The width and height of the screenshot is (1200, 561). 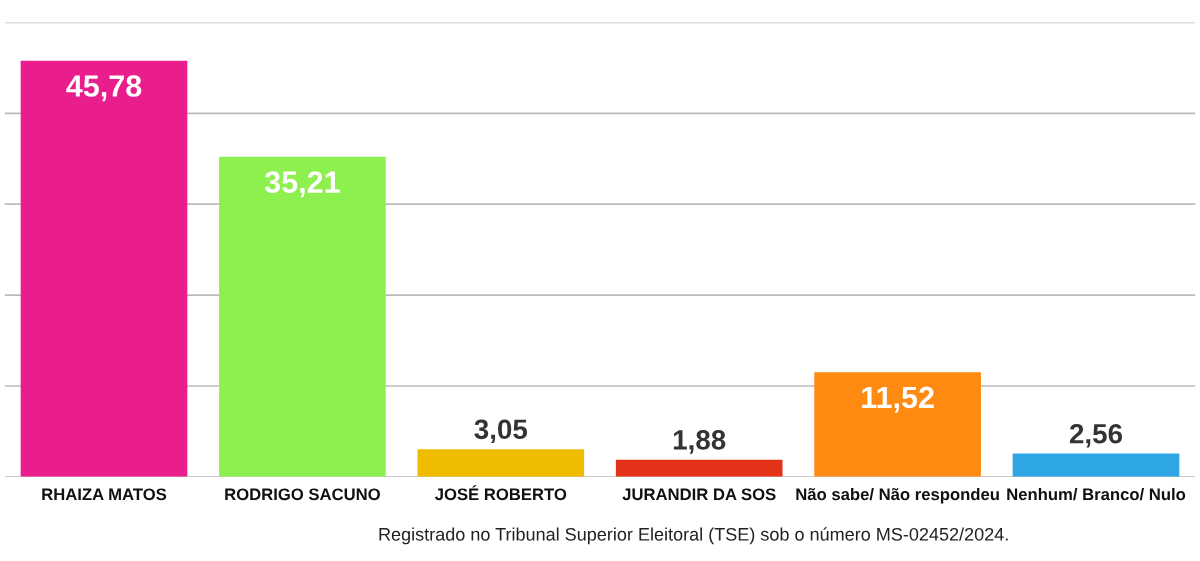 What do you see at coordinates (1096, 435) in the screenshot?
I see `data-label: 2,56` at bounding box center [1096, 435].